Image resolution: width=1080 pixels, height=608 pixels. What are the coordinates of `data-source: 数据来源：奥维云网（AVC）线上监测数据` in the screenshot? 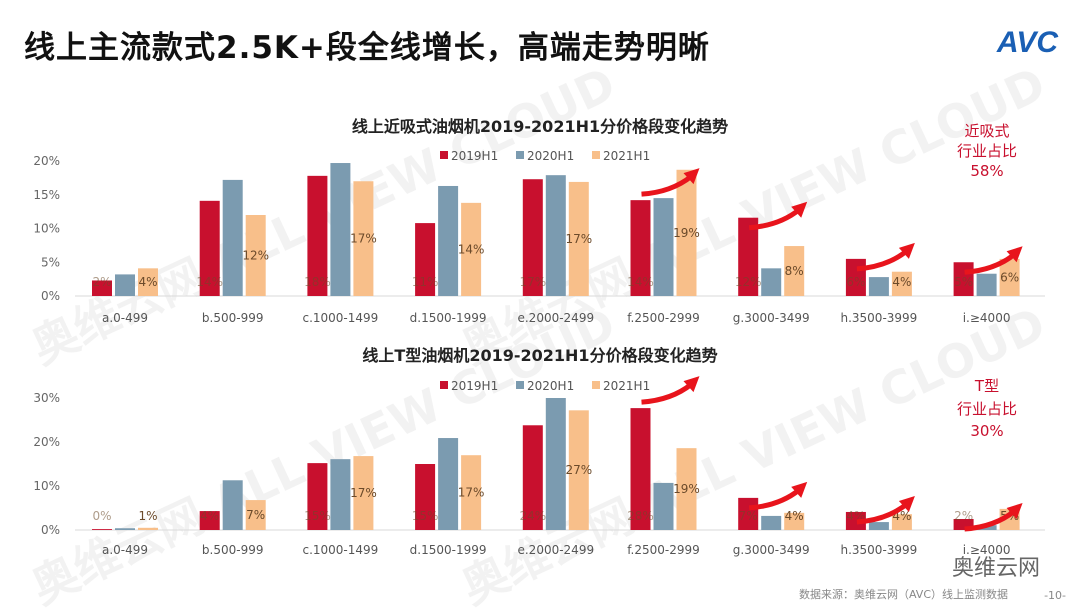 It's located at (903, 594).